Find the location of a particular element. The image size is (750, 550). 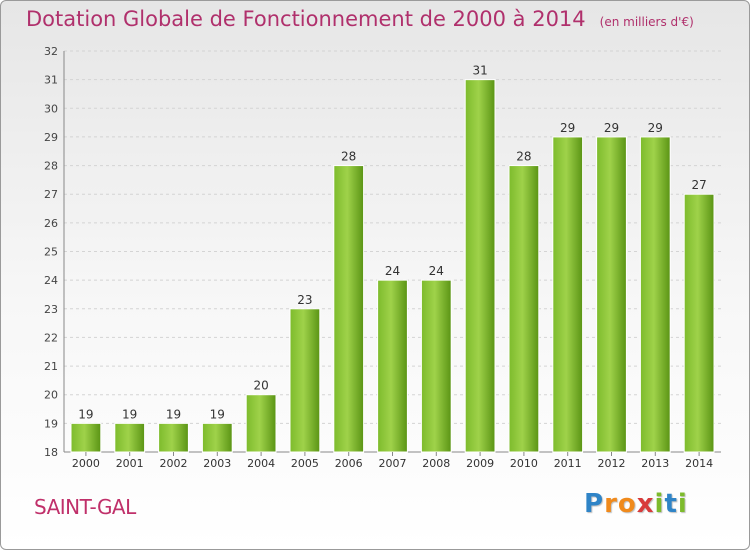

brand-letter: x is located at coordinates (645, 504).